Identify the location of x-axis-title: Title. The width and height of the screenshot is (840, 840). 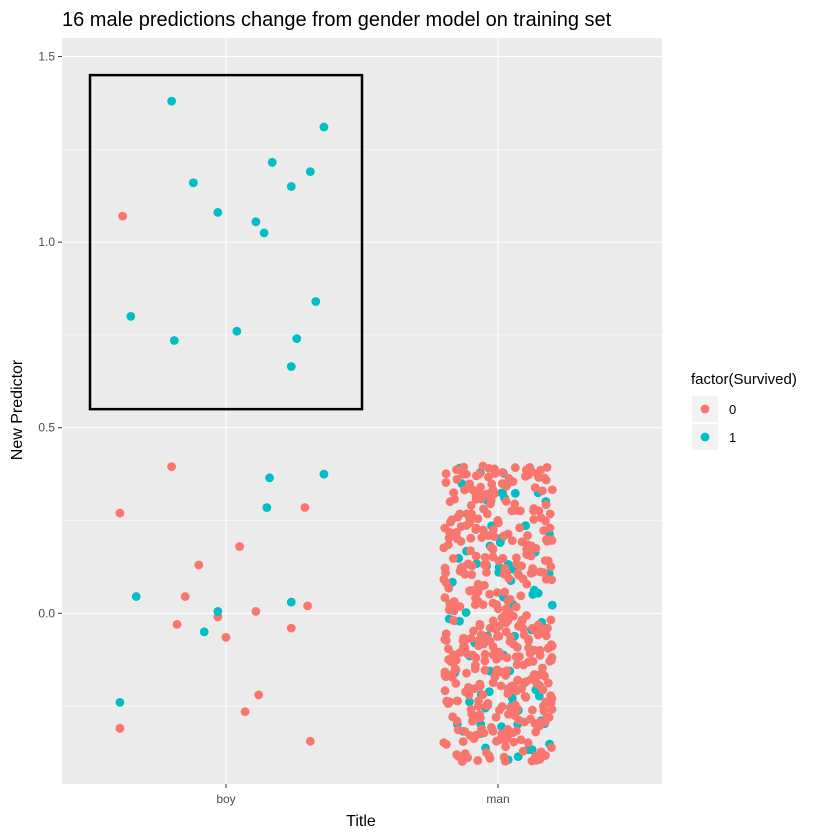
(361, 821).